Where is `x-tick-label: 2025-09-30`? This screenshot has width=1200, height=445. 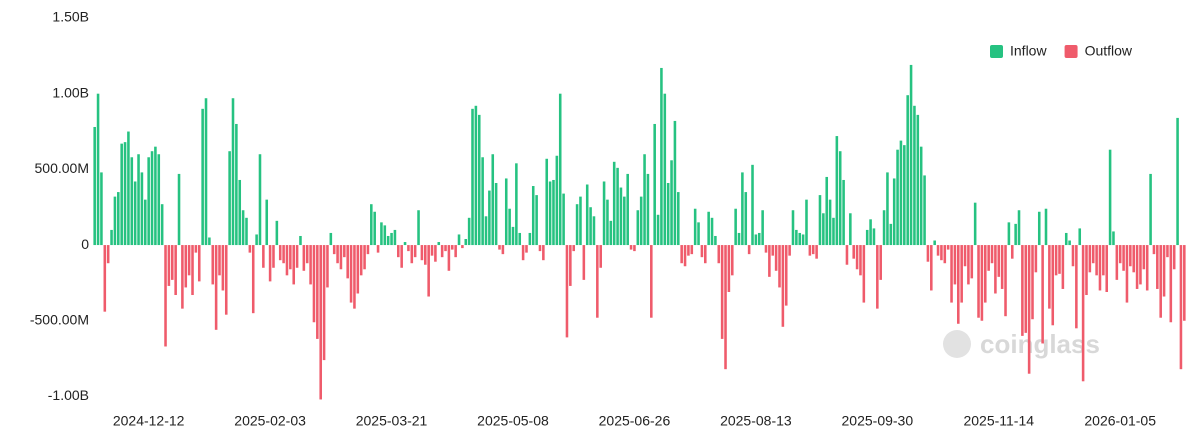 x-tick-label: 2025-09-30 is located at coordinates (878, 421).